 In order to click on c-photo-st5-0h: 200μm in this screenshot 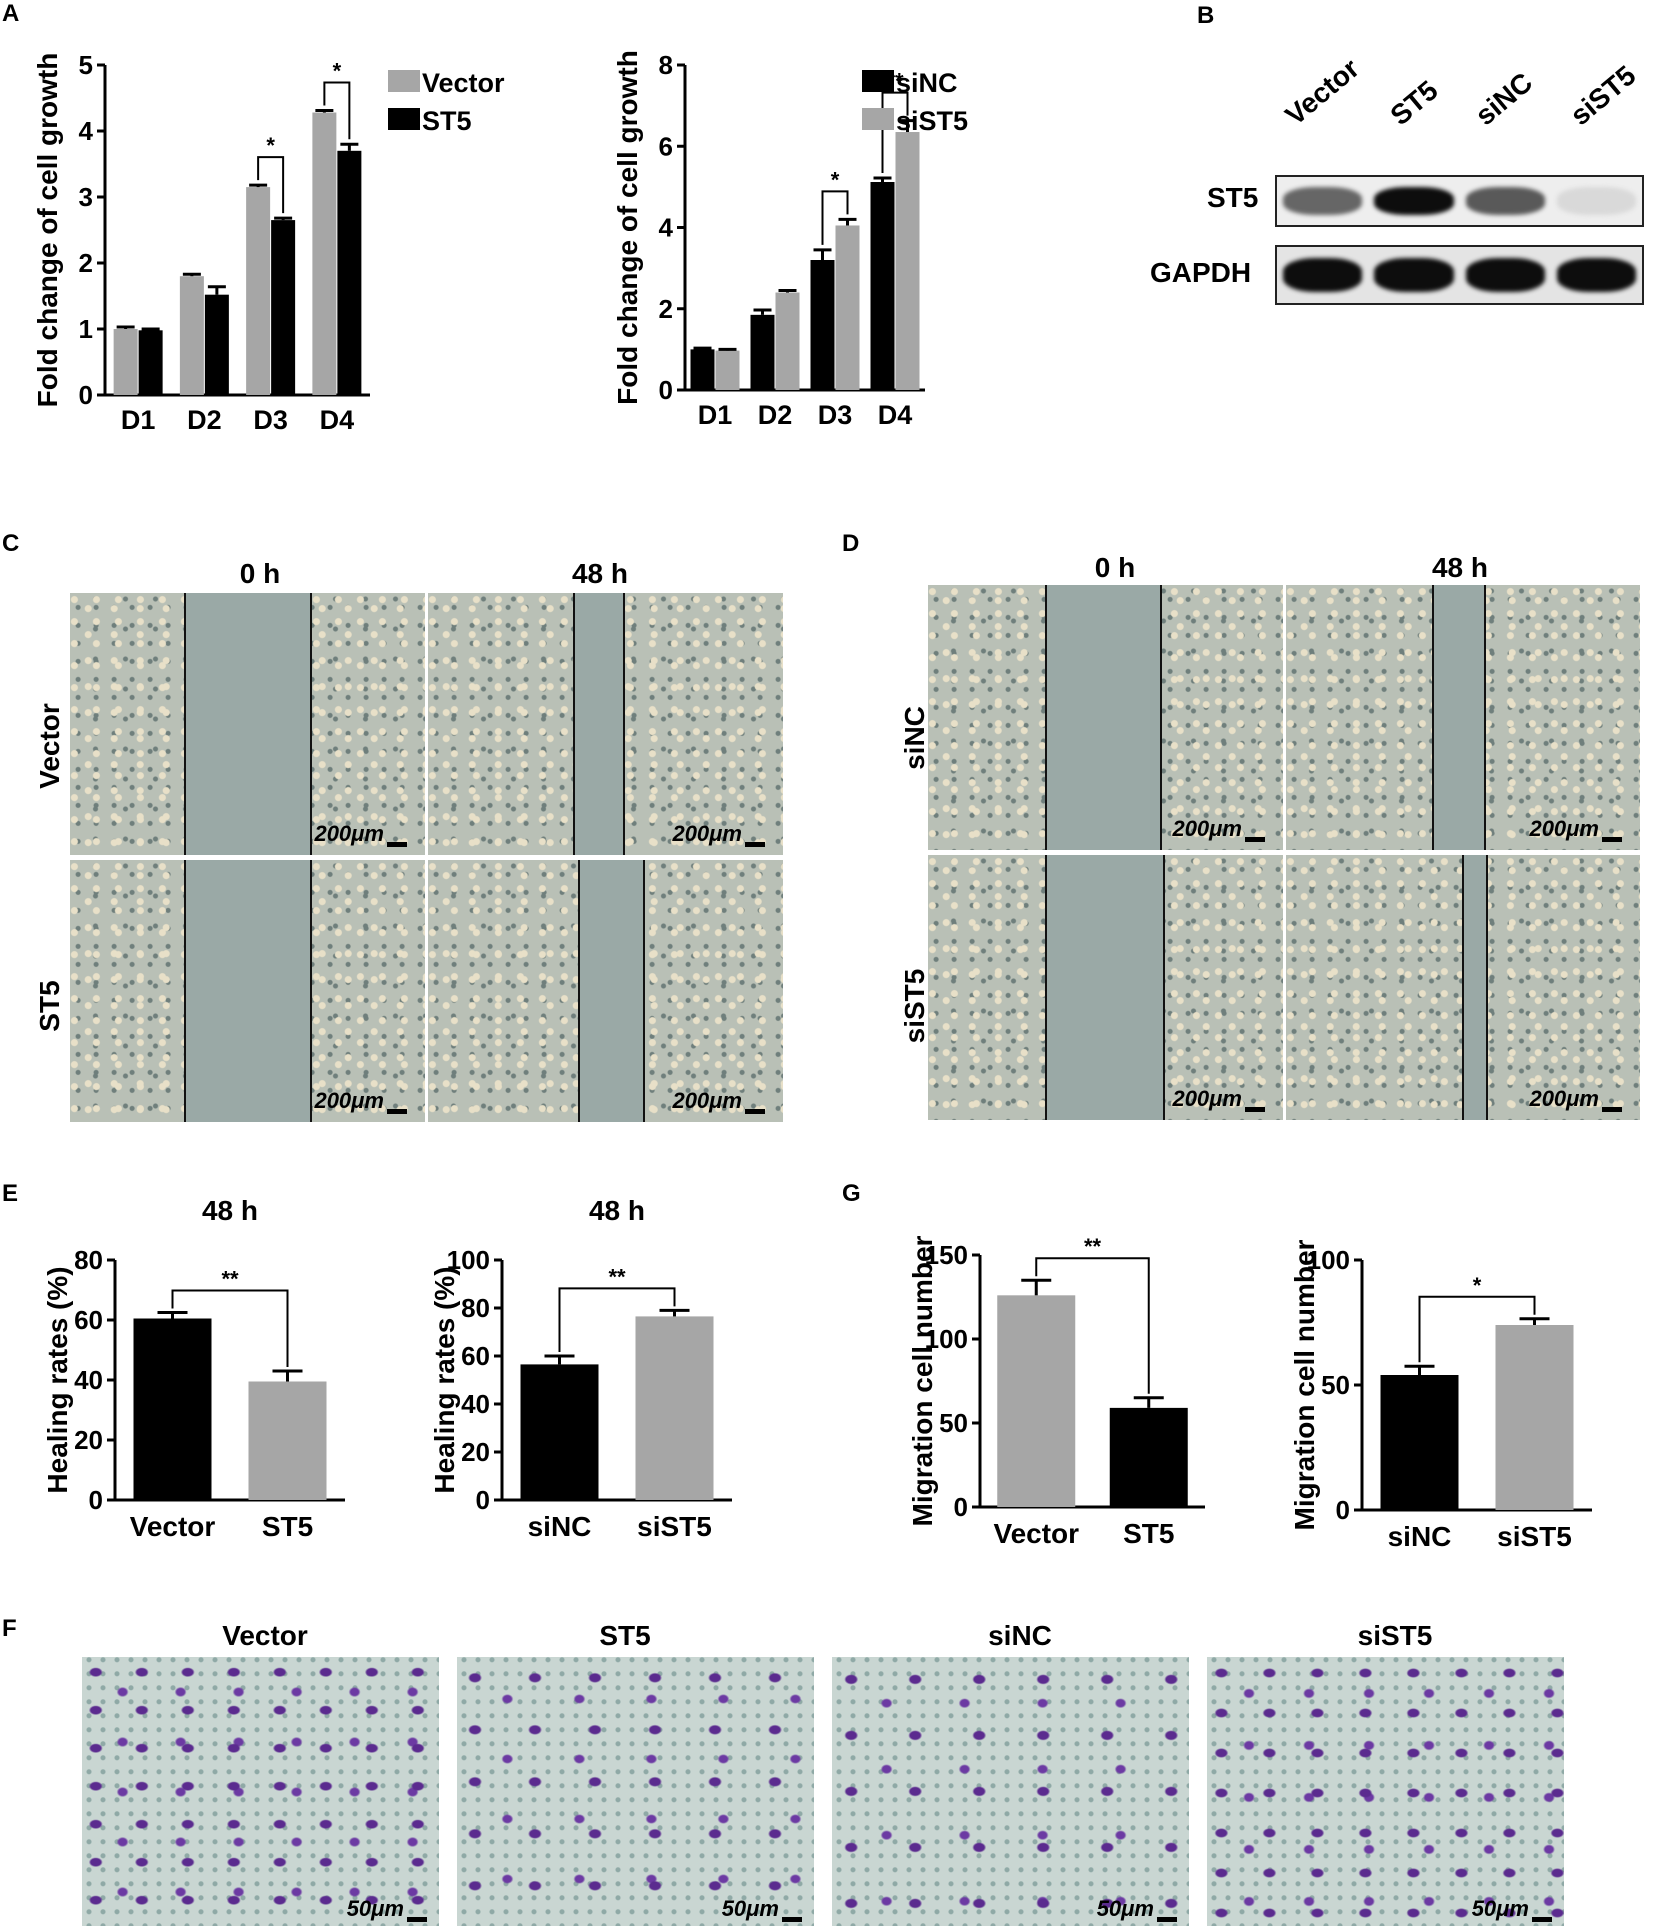, I will do `click(247, 991)`.